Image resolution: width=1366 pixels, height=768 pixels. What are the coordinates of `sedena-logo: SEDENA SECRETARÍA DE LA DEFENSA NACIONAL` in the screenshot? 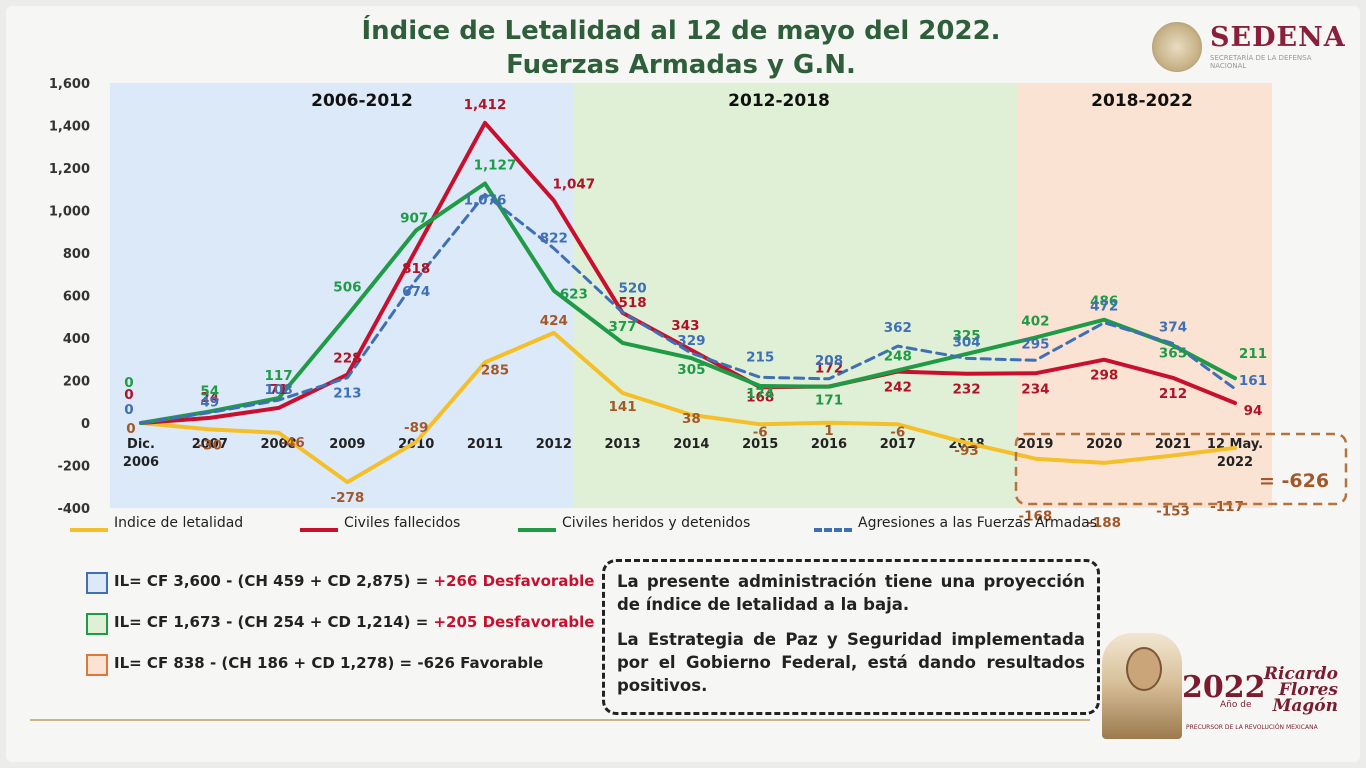 It's located at (1250, 46).